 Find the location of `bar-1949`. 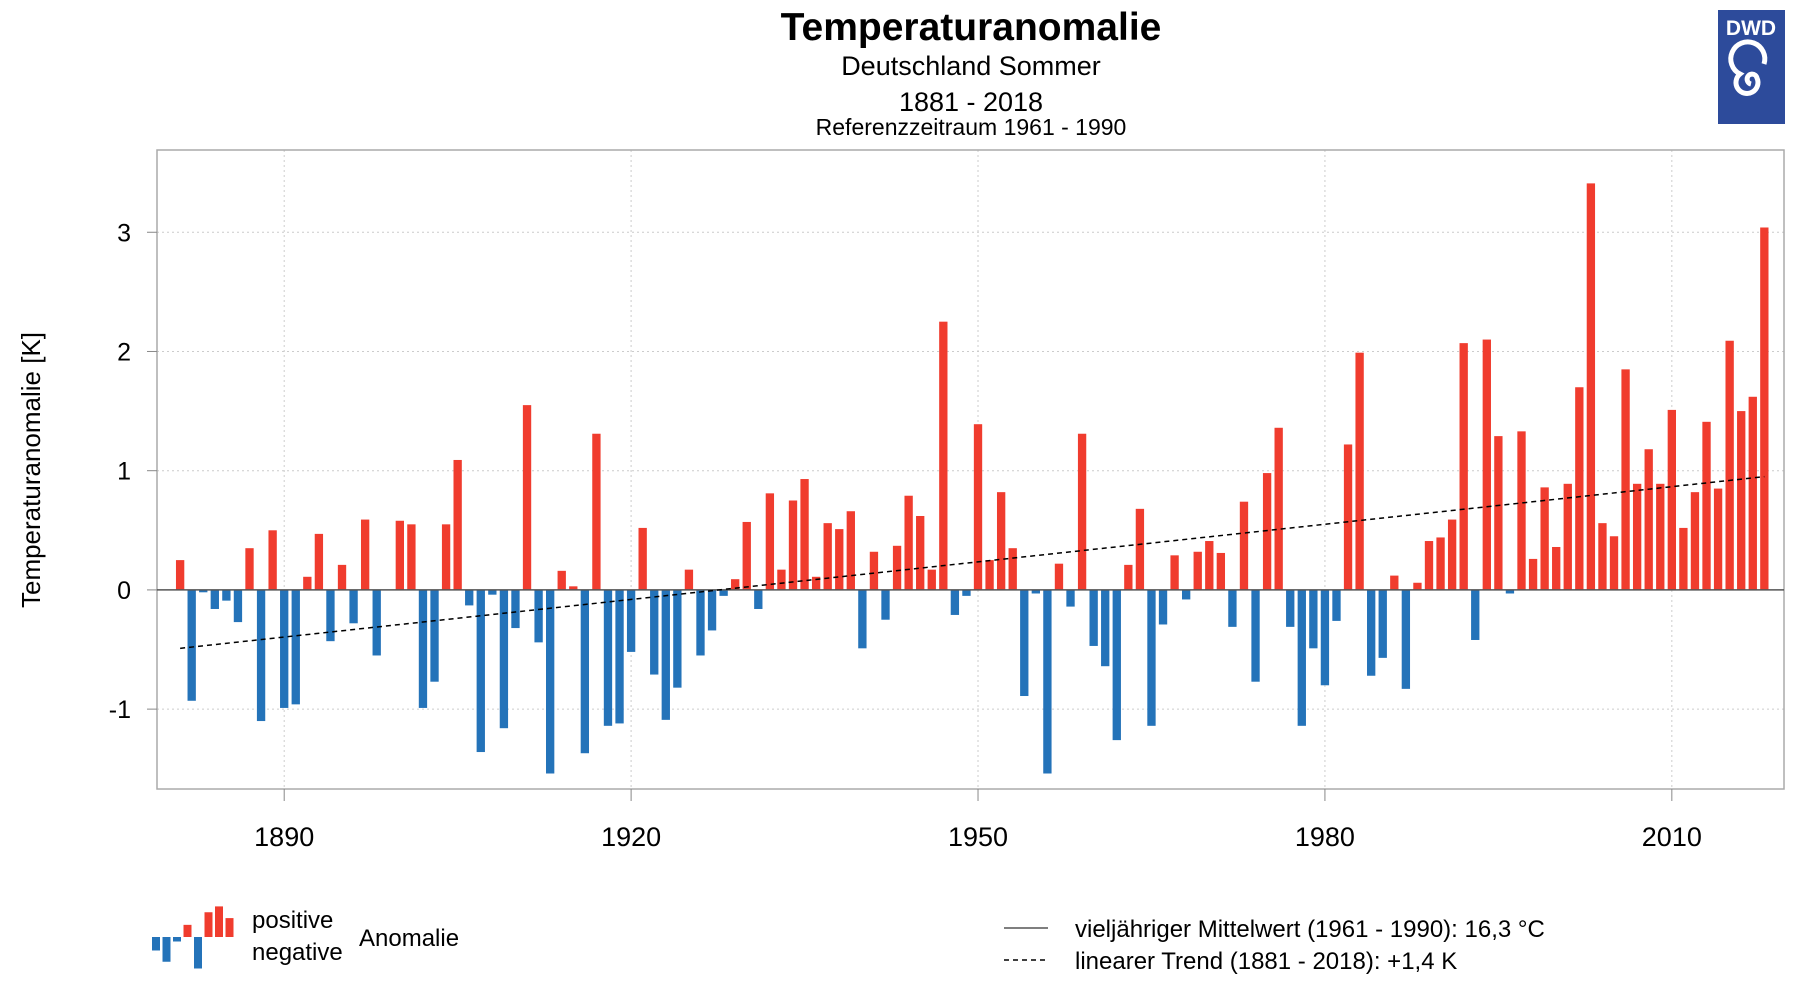

bar-1949 is located at coordinates (966, 592).